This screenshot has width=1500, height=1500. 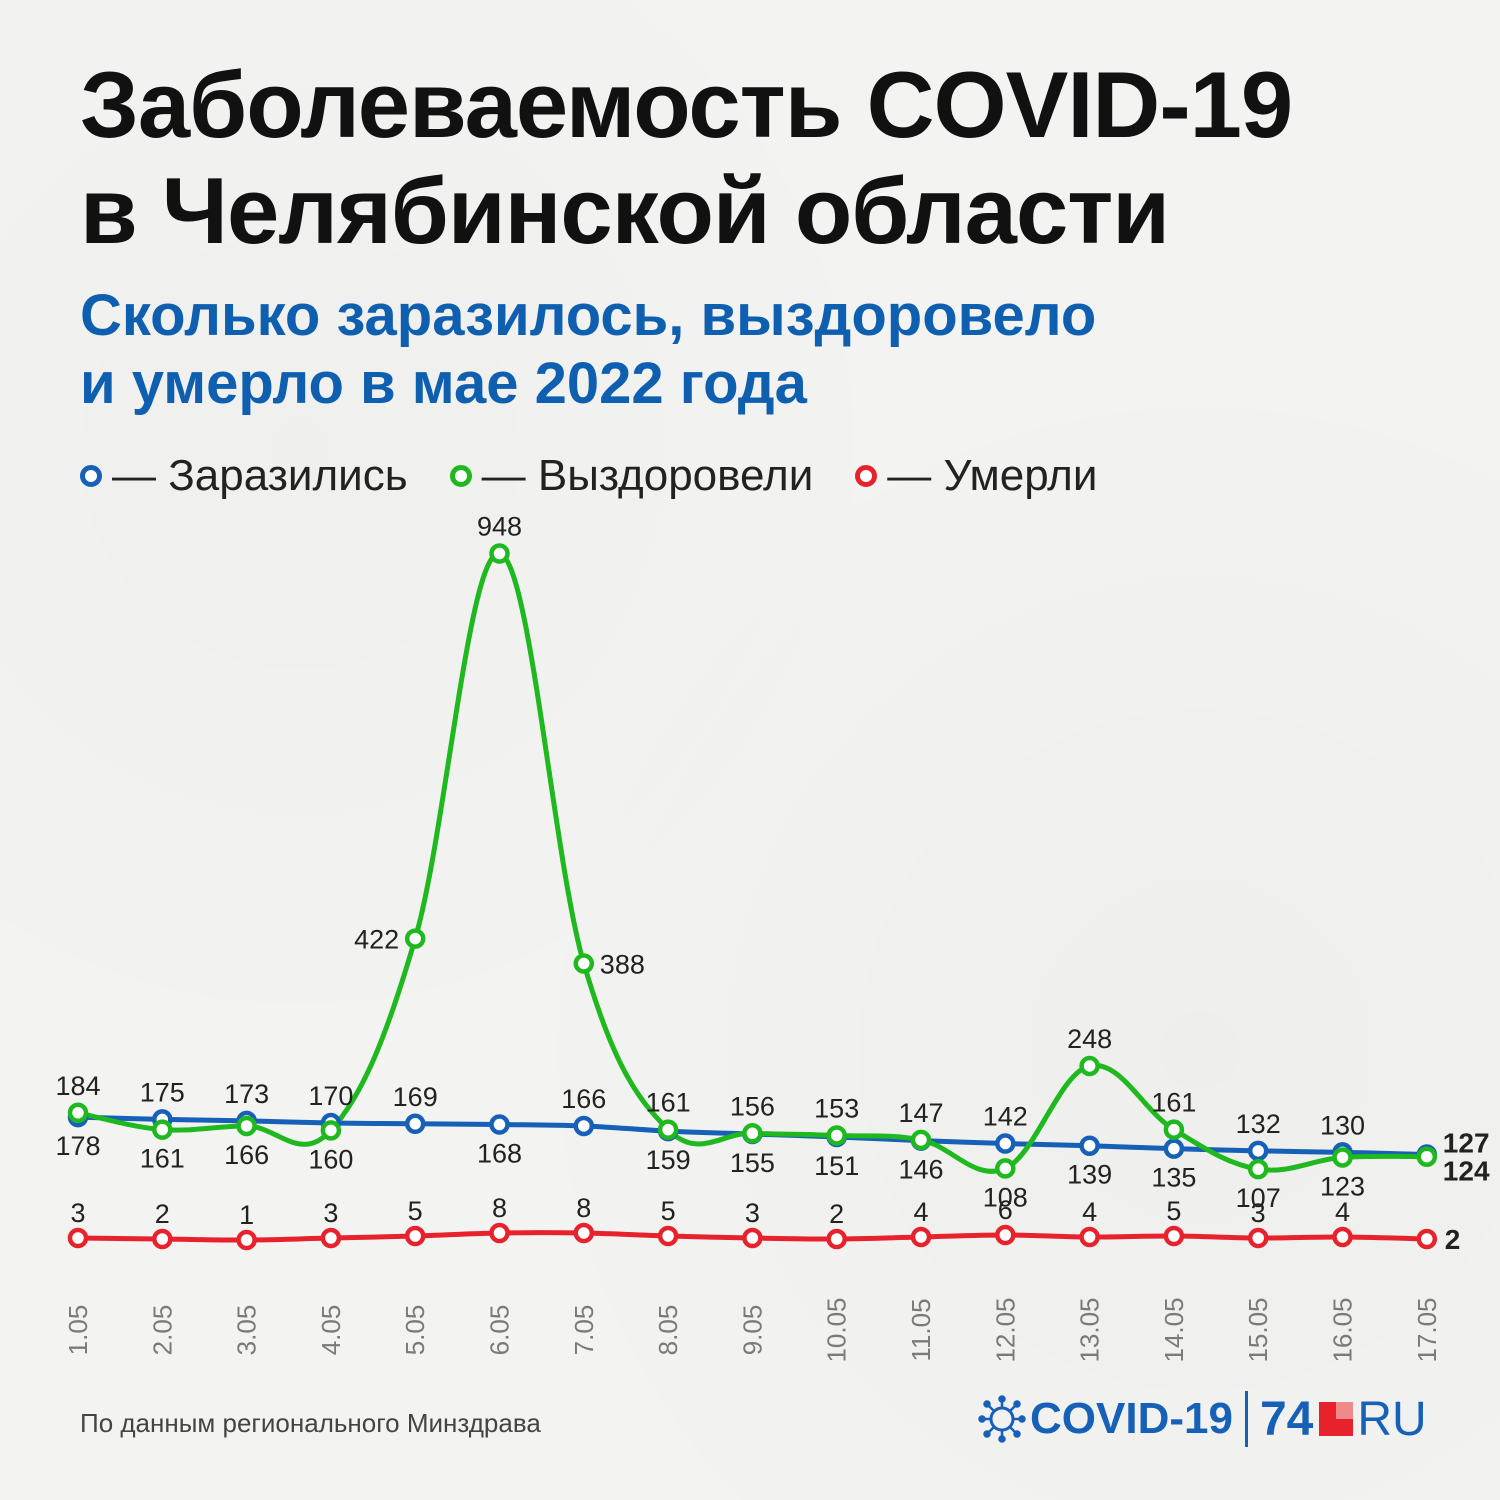 I want to click on data-label-infected: 166, so click(x=583, y=1099).